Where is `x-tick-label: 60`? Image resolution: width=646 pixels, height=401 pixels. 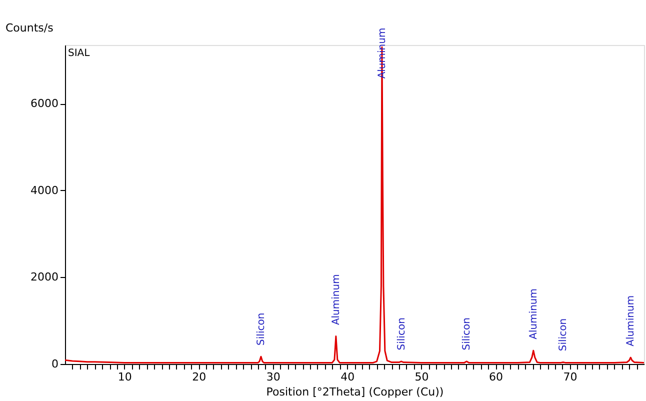 x-tick-label: 60 is located at coordinates (496, 377).